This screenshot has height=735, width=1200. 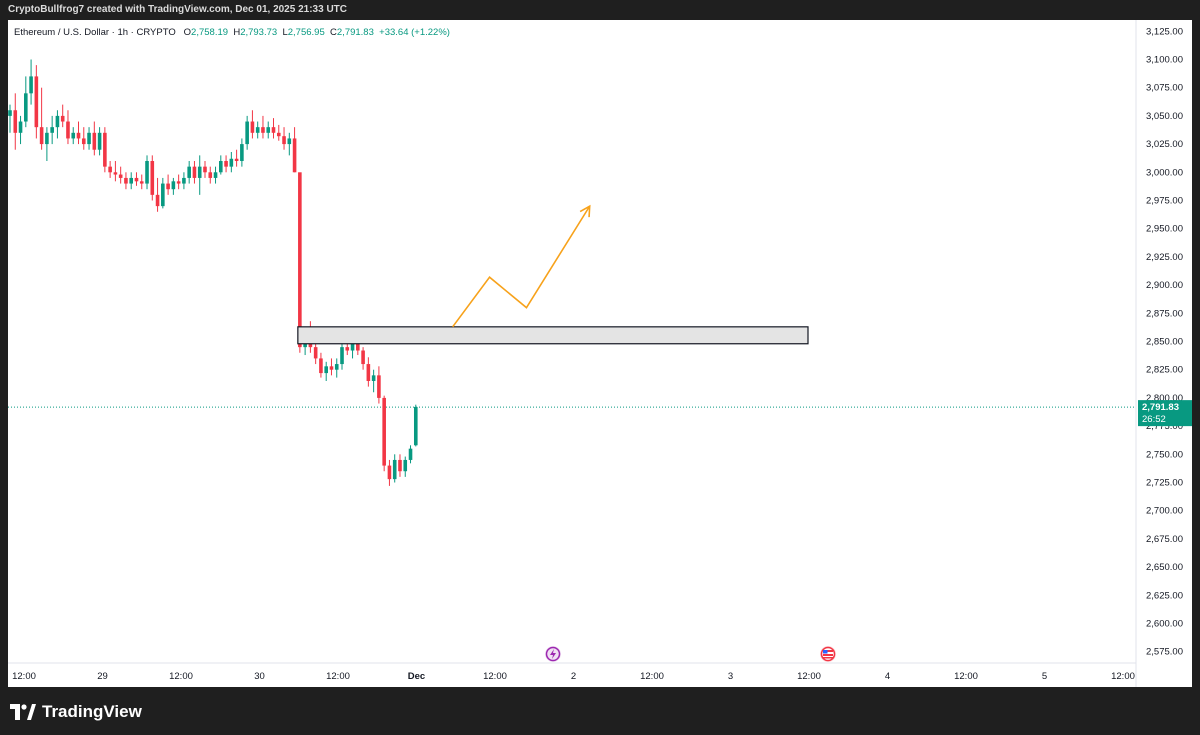 What do you see at coordinates (1164, 511) in the screenshot?
I see `price-tick-label: 2,700.00` at bounding box center [1164, 511].